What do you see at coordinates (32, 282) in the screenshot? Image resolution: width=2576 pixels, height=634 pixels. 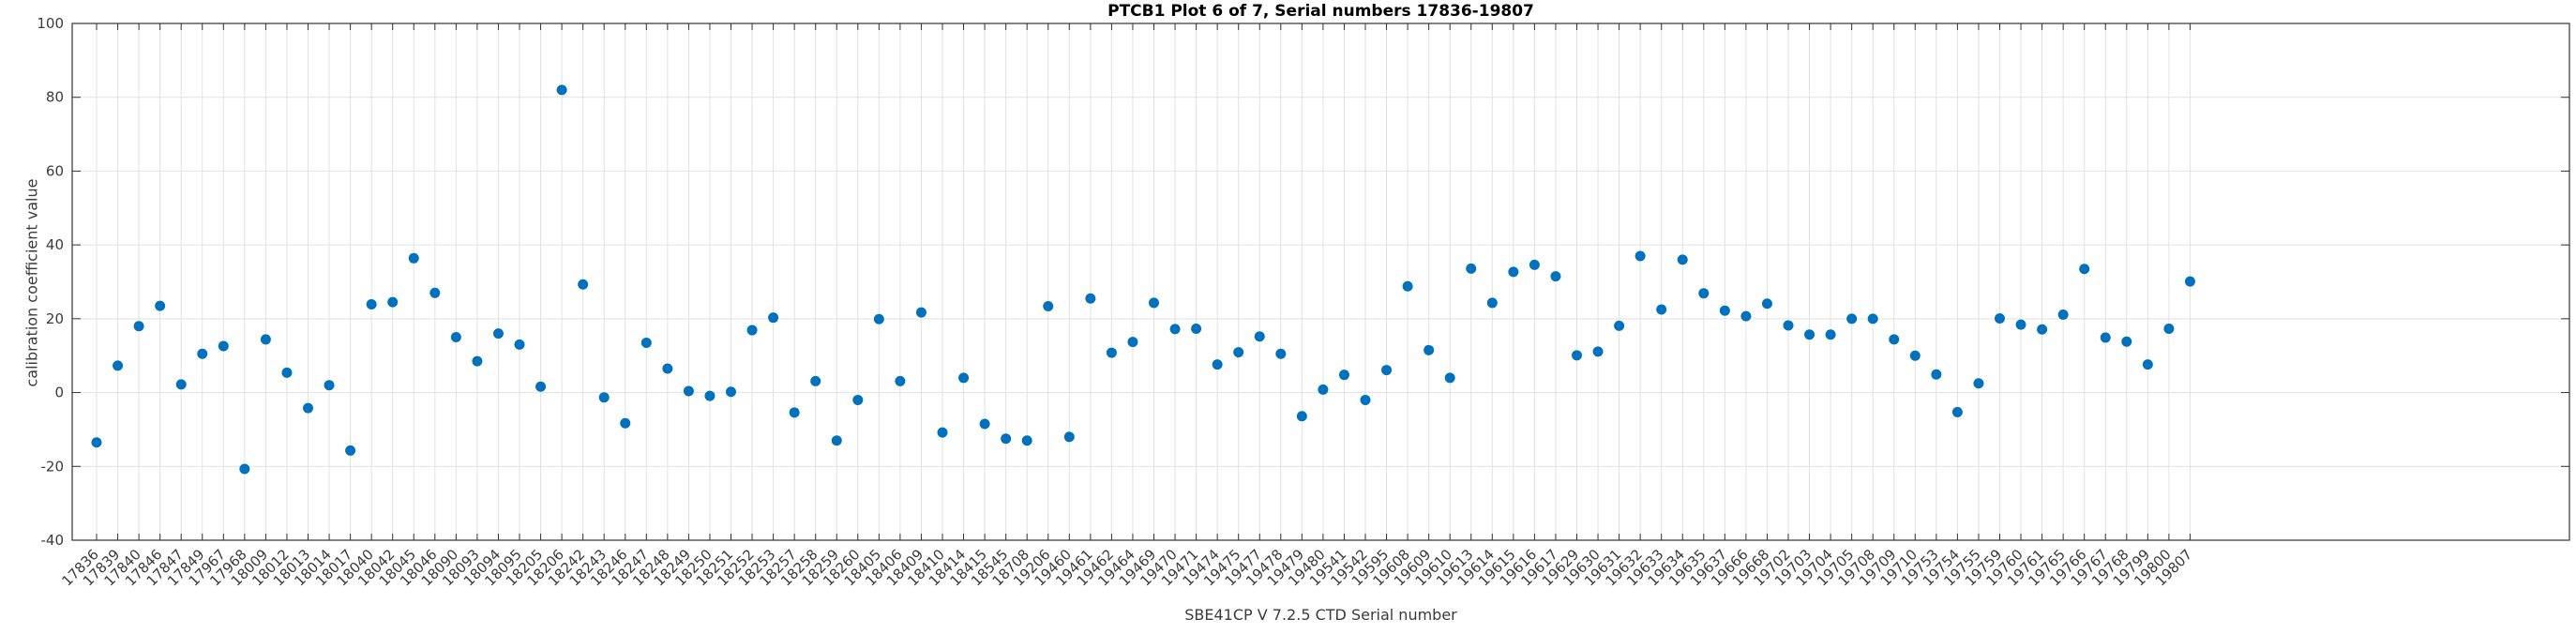 I see `y-axis-label: calibration coefficient value` at bounding box center [32, 282].